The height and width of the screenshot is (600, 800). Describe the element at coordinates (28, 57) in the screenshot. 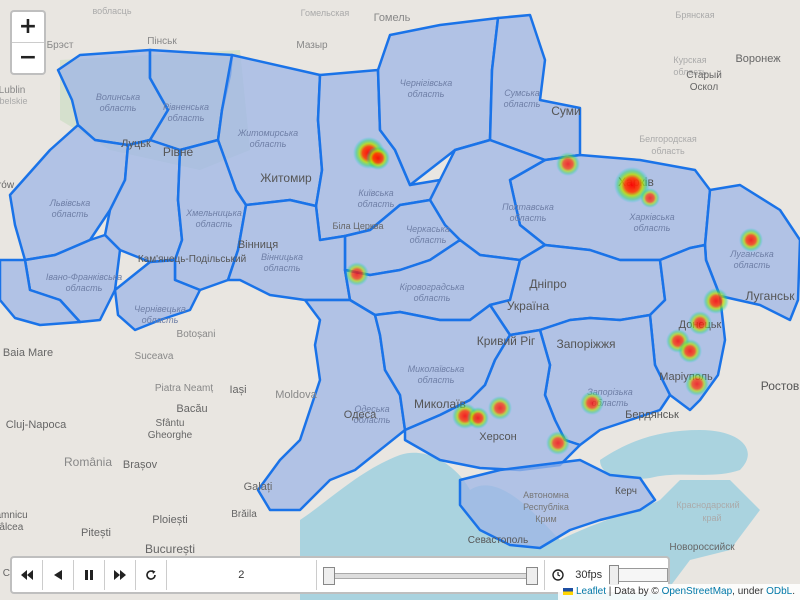

I see `zoom-out-button: −` at that location.